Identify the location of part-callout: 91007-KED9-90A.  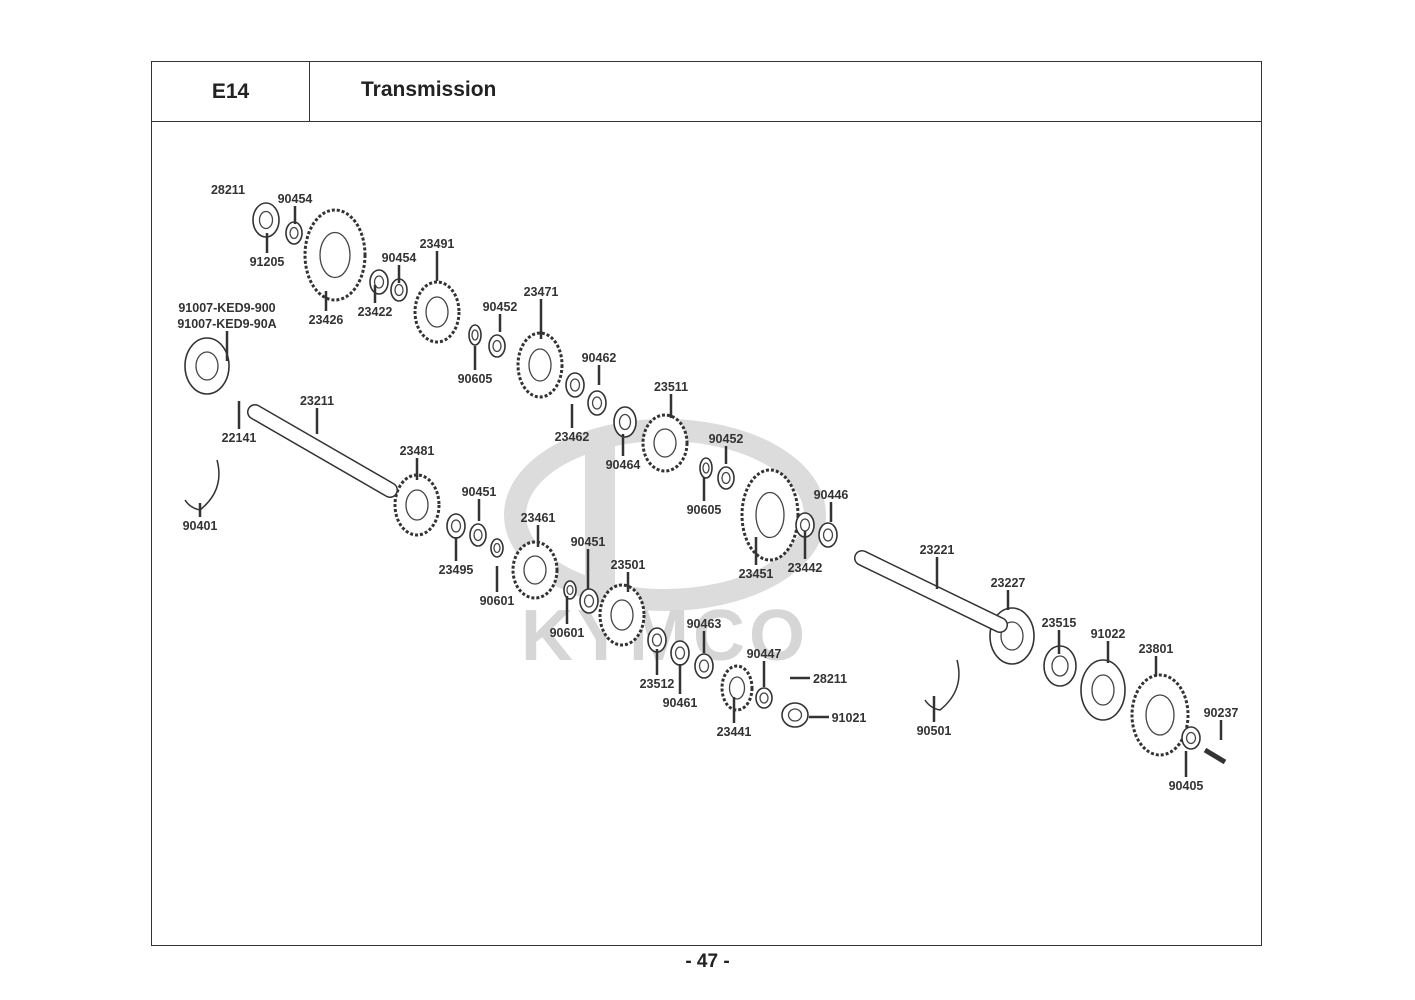
(227, 339).